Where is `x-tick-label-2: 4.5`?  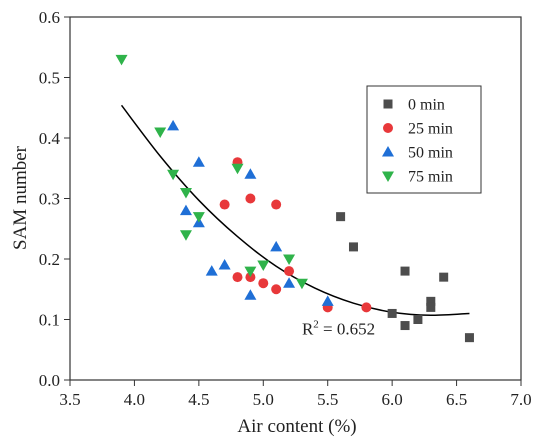 x-tick-label-2: 4.5 is located at coordinates (198, 399).